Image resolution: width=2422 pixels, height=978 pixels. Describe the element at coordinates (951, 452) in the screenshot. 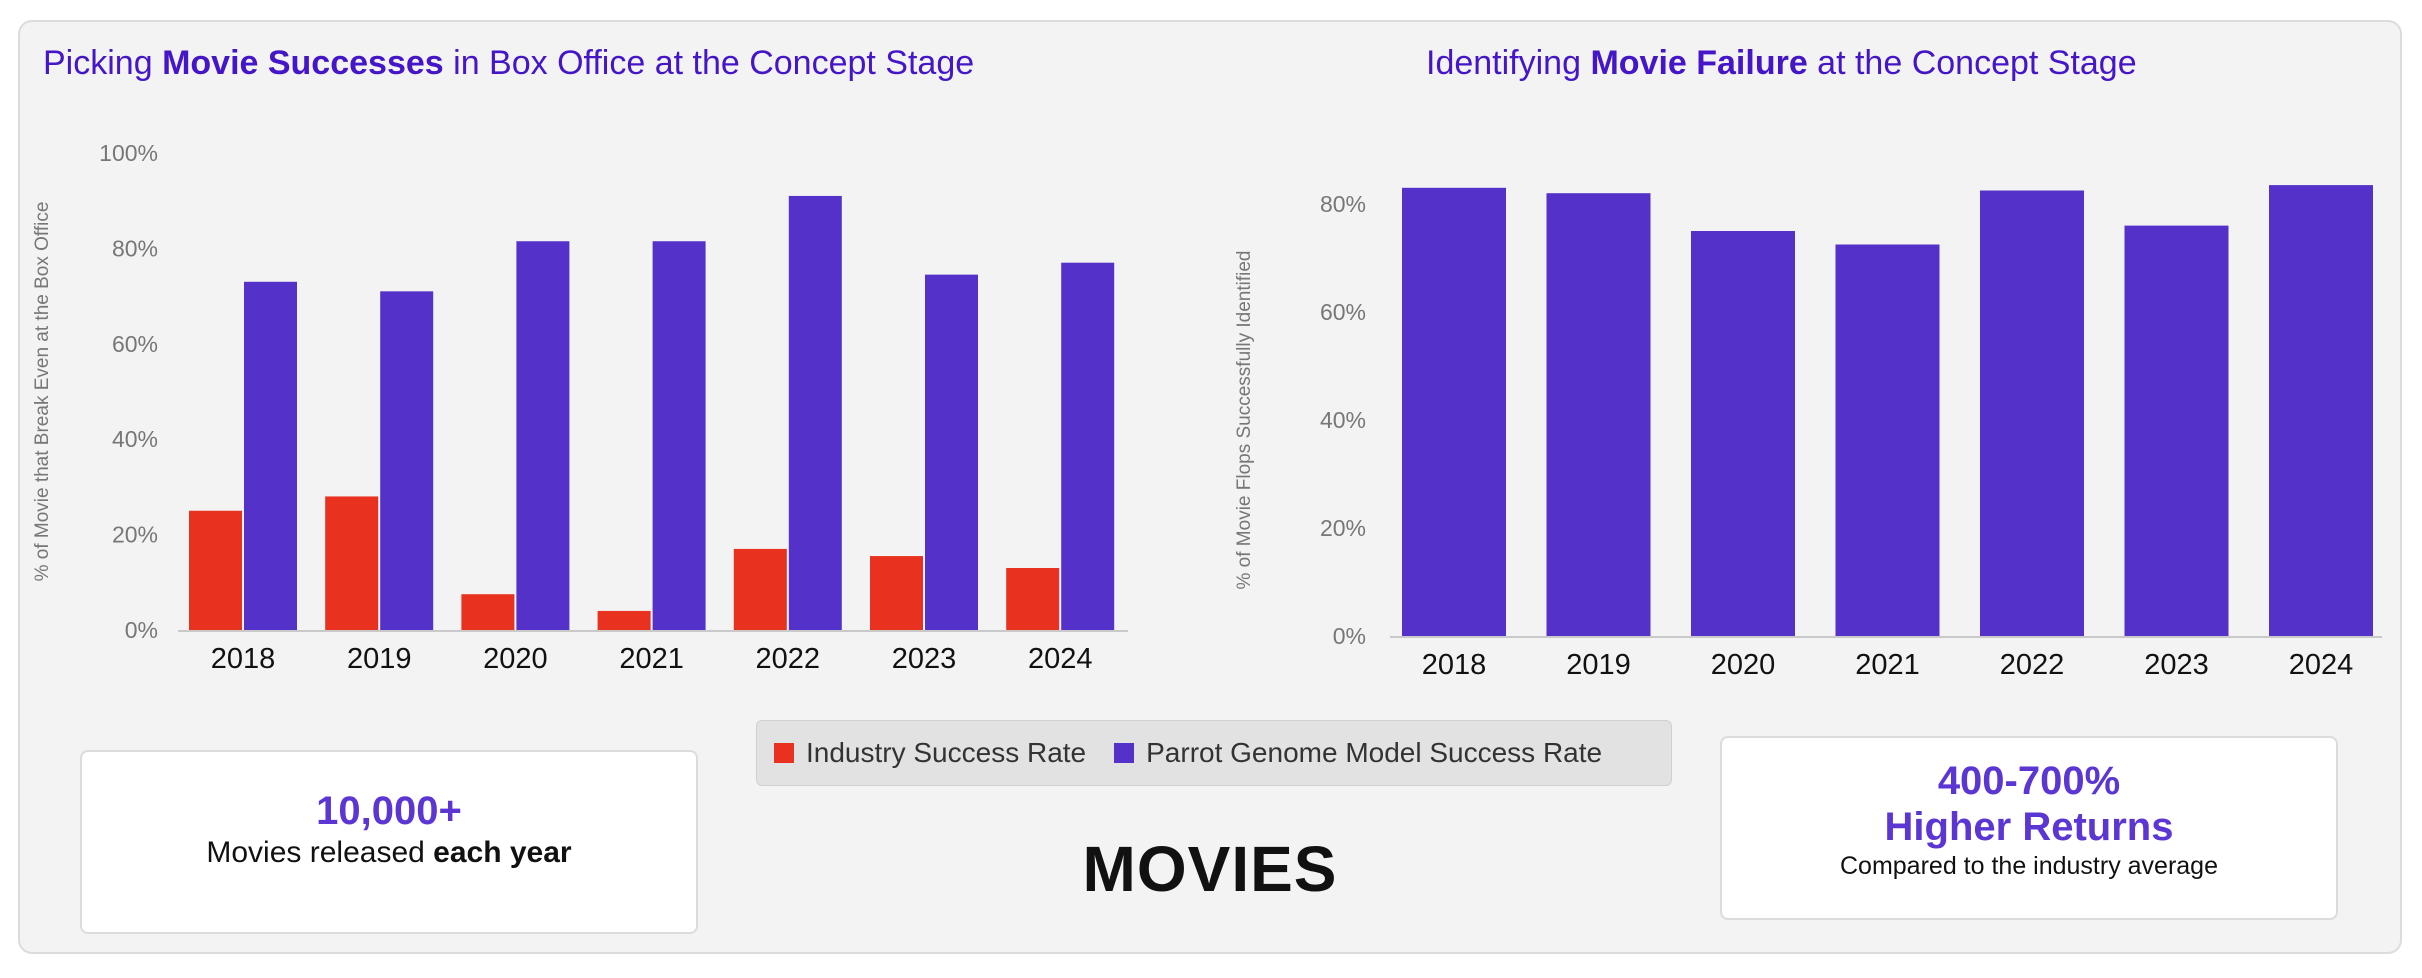

I see `chart1-bar-parrot-2023` at that location.